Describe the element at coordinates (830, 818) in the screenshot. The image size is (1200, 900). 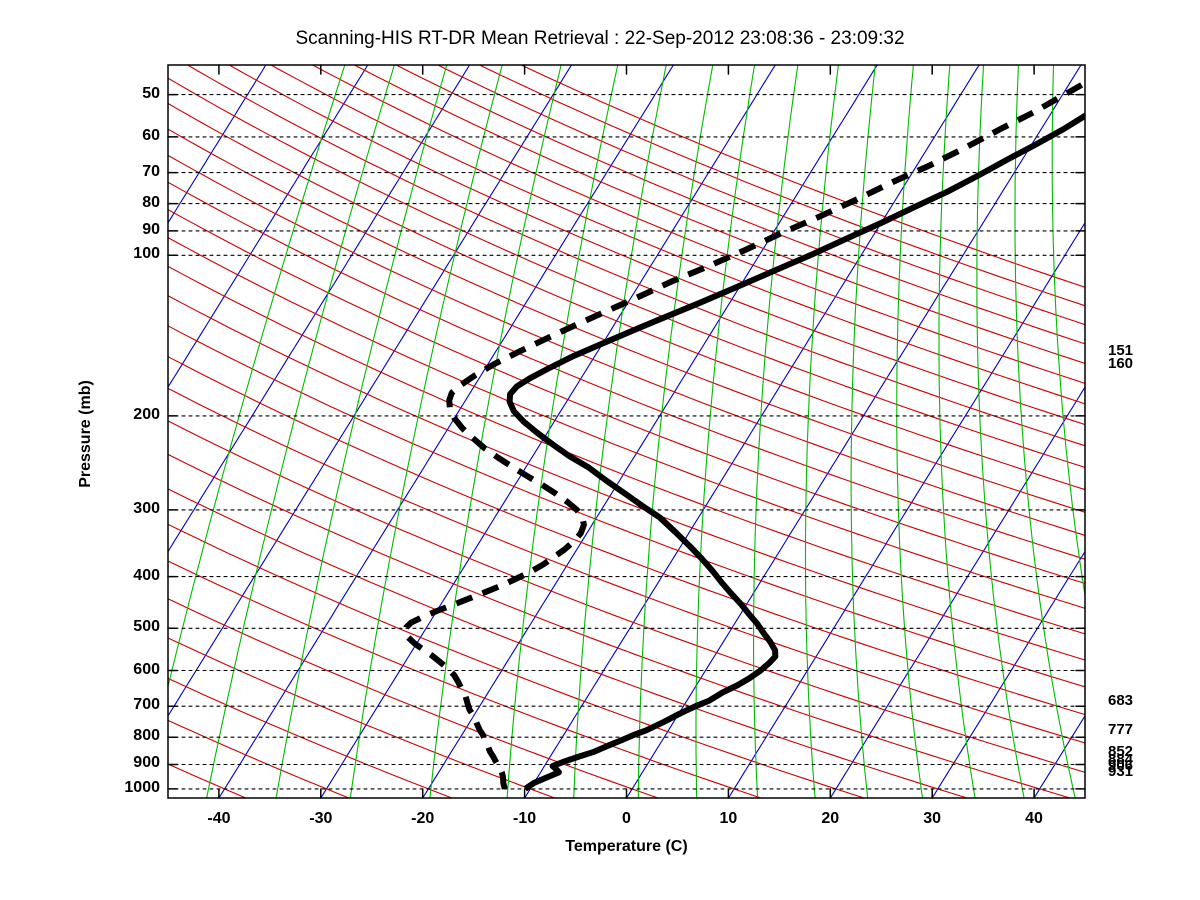
I see `x-tick-label: 20` at that location.